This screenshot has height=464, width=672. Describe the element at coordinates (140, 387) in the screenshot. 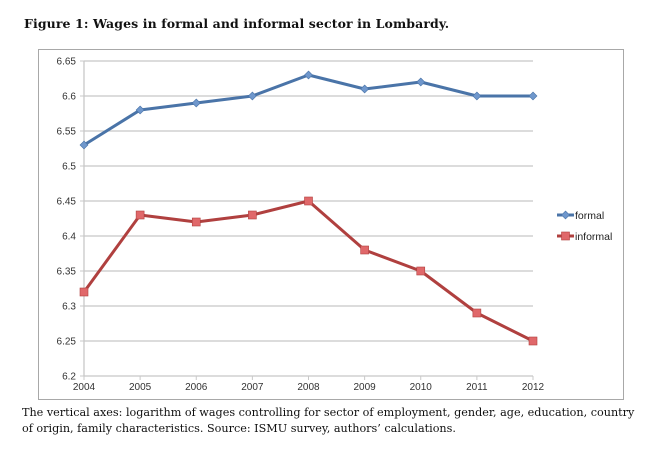

I see `x-tick-label: 2005` at that location.